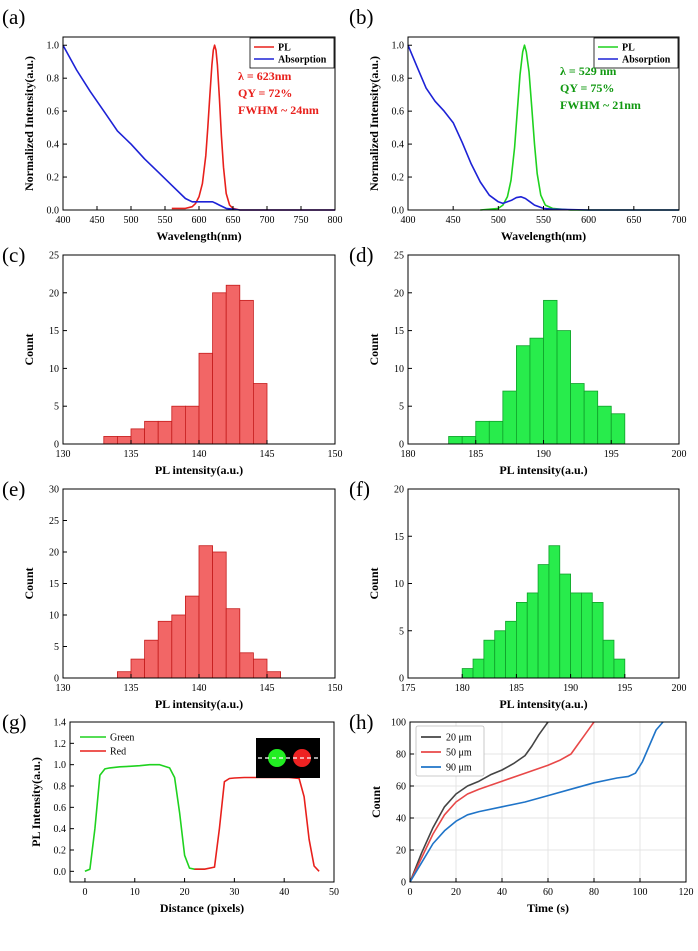 This screenshot has width=698, height=951. What do you see at coordinates (199, 454) in the screenshot?
I see `x-tick-label: 140` at bounding box center [199, 454].